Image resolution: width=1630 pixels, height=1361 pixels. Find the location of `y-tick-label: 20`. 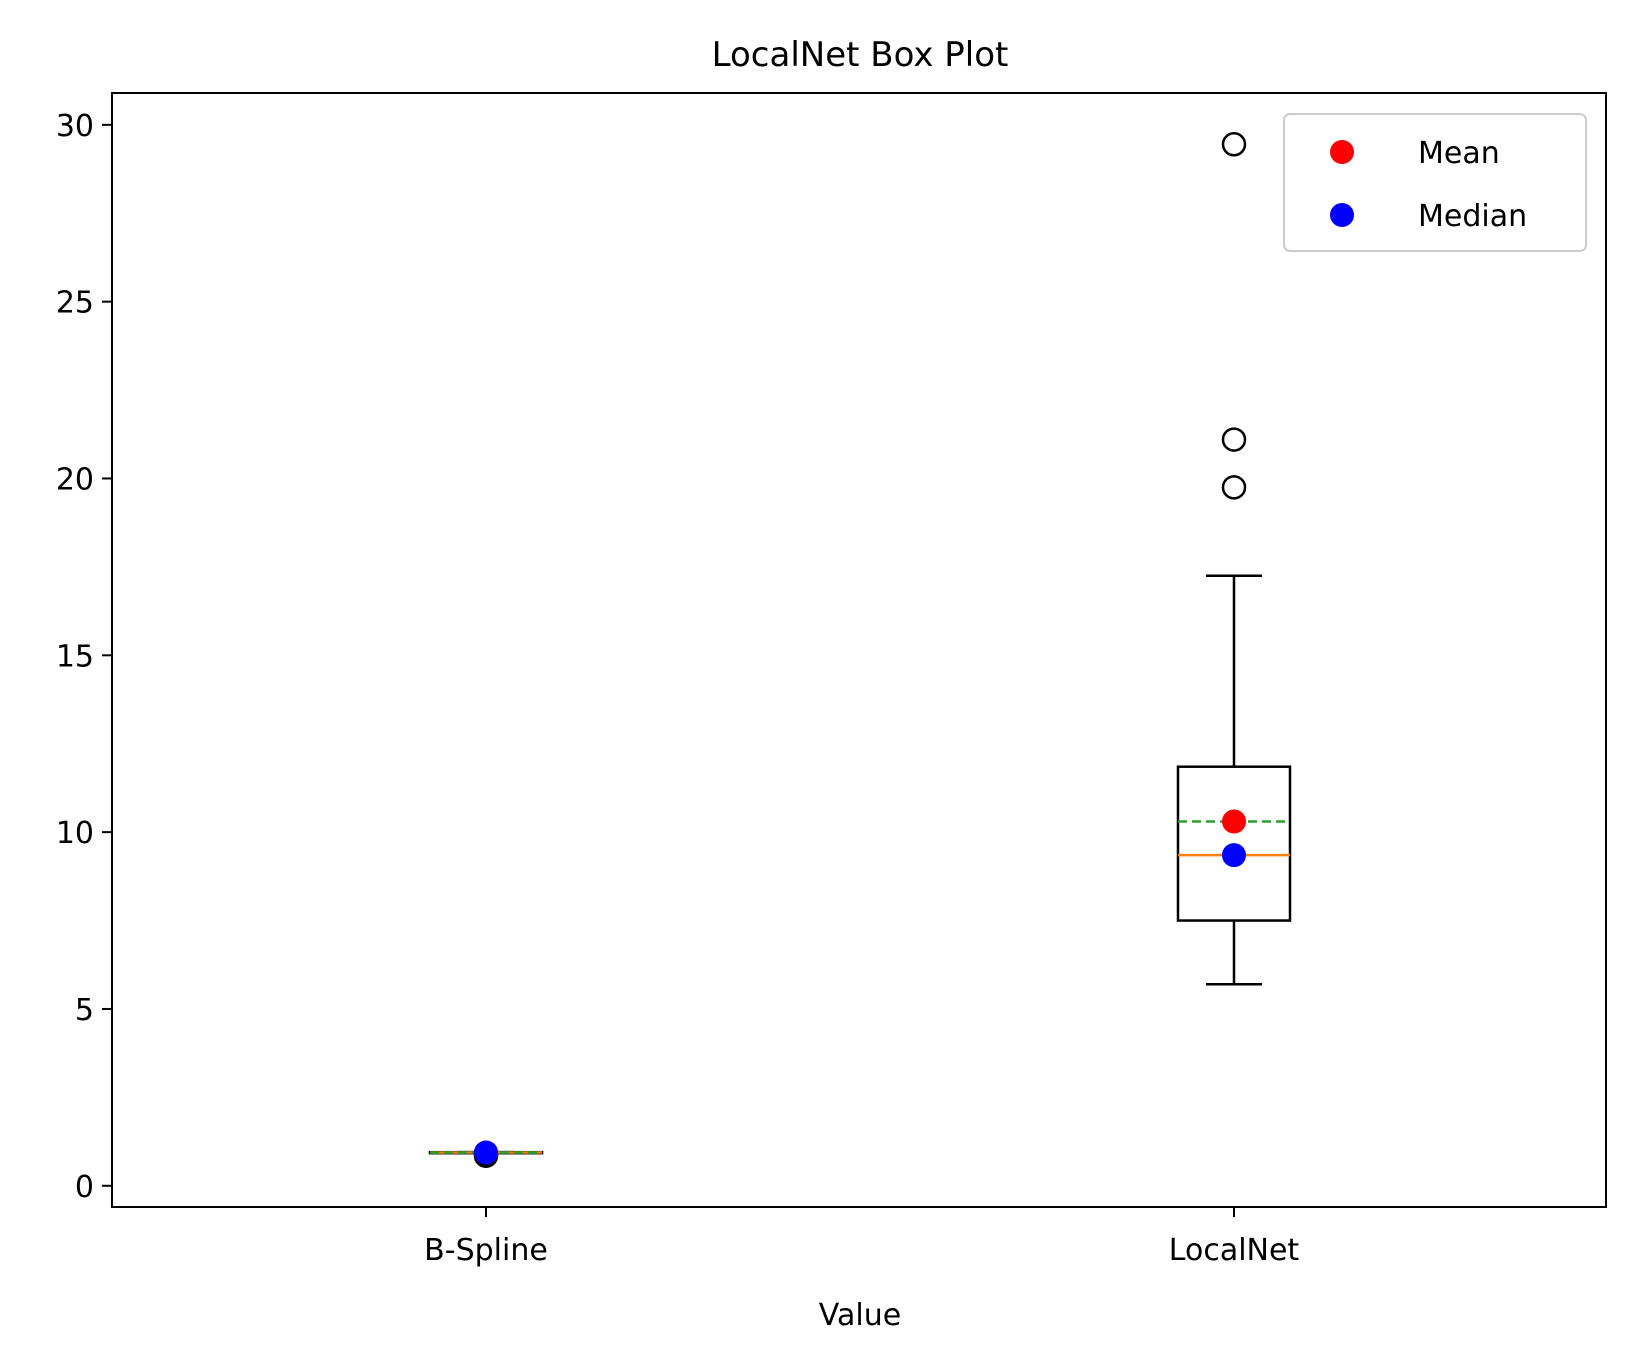

y-tick-label: 20 is located at coordinates (75, 479).